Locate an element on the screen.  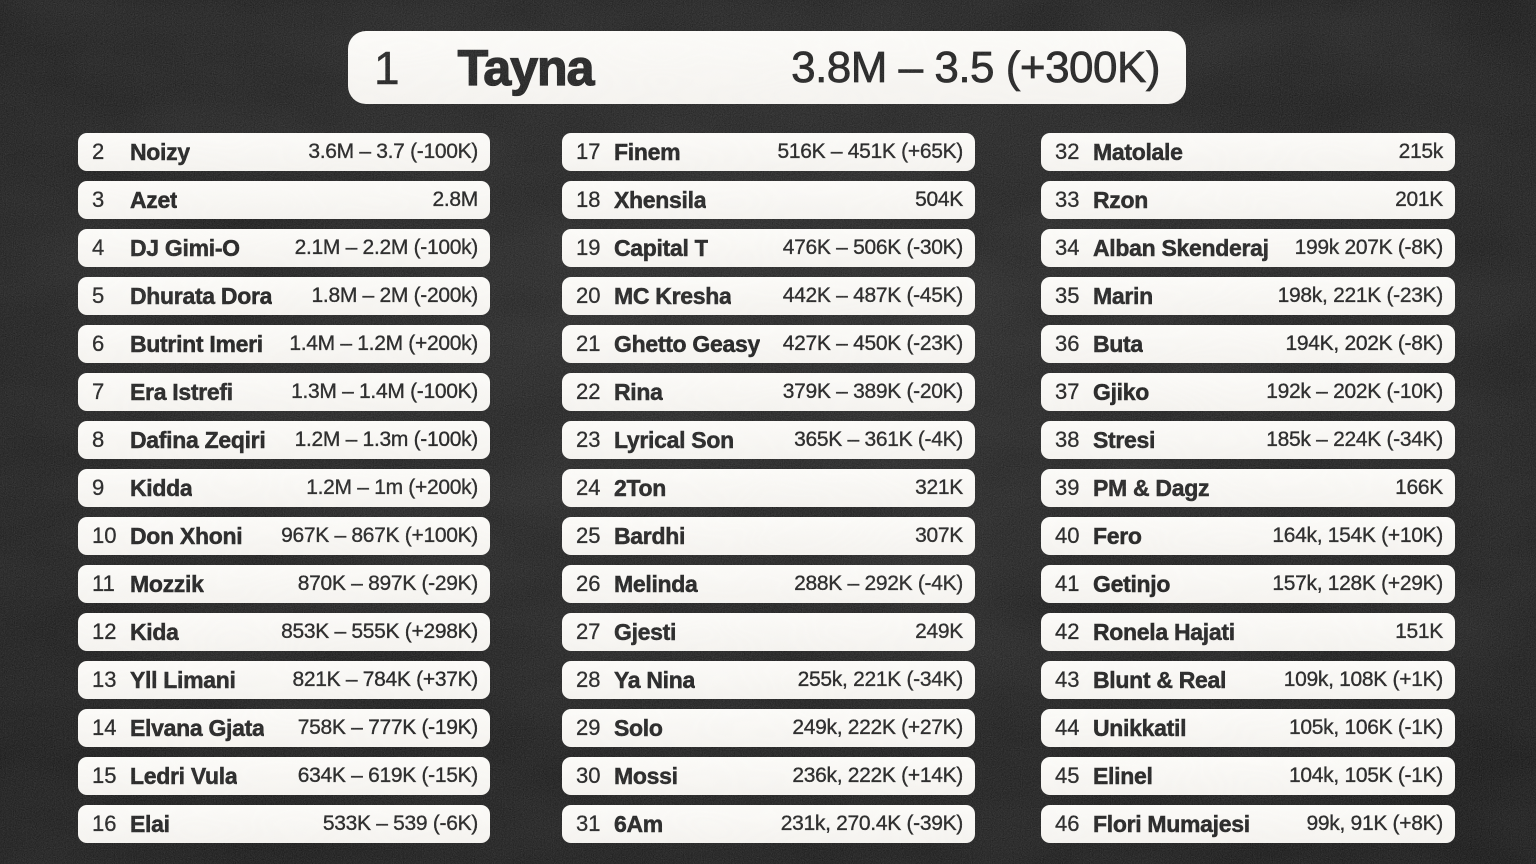
row-stats: 1.4M – 1.2M (+200k) is located at coordinates (383, 343).